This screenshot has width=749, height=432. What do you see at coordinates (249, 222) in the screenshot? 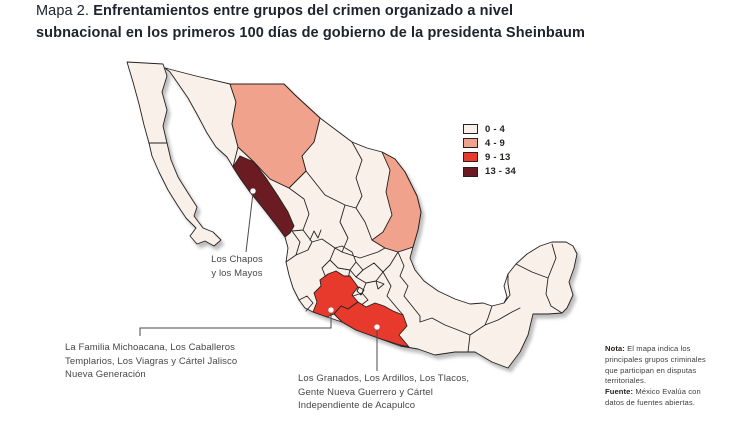
I see `leader-line-sinaloa` at bounding box center [249, 222].